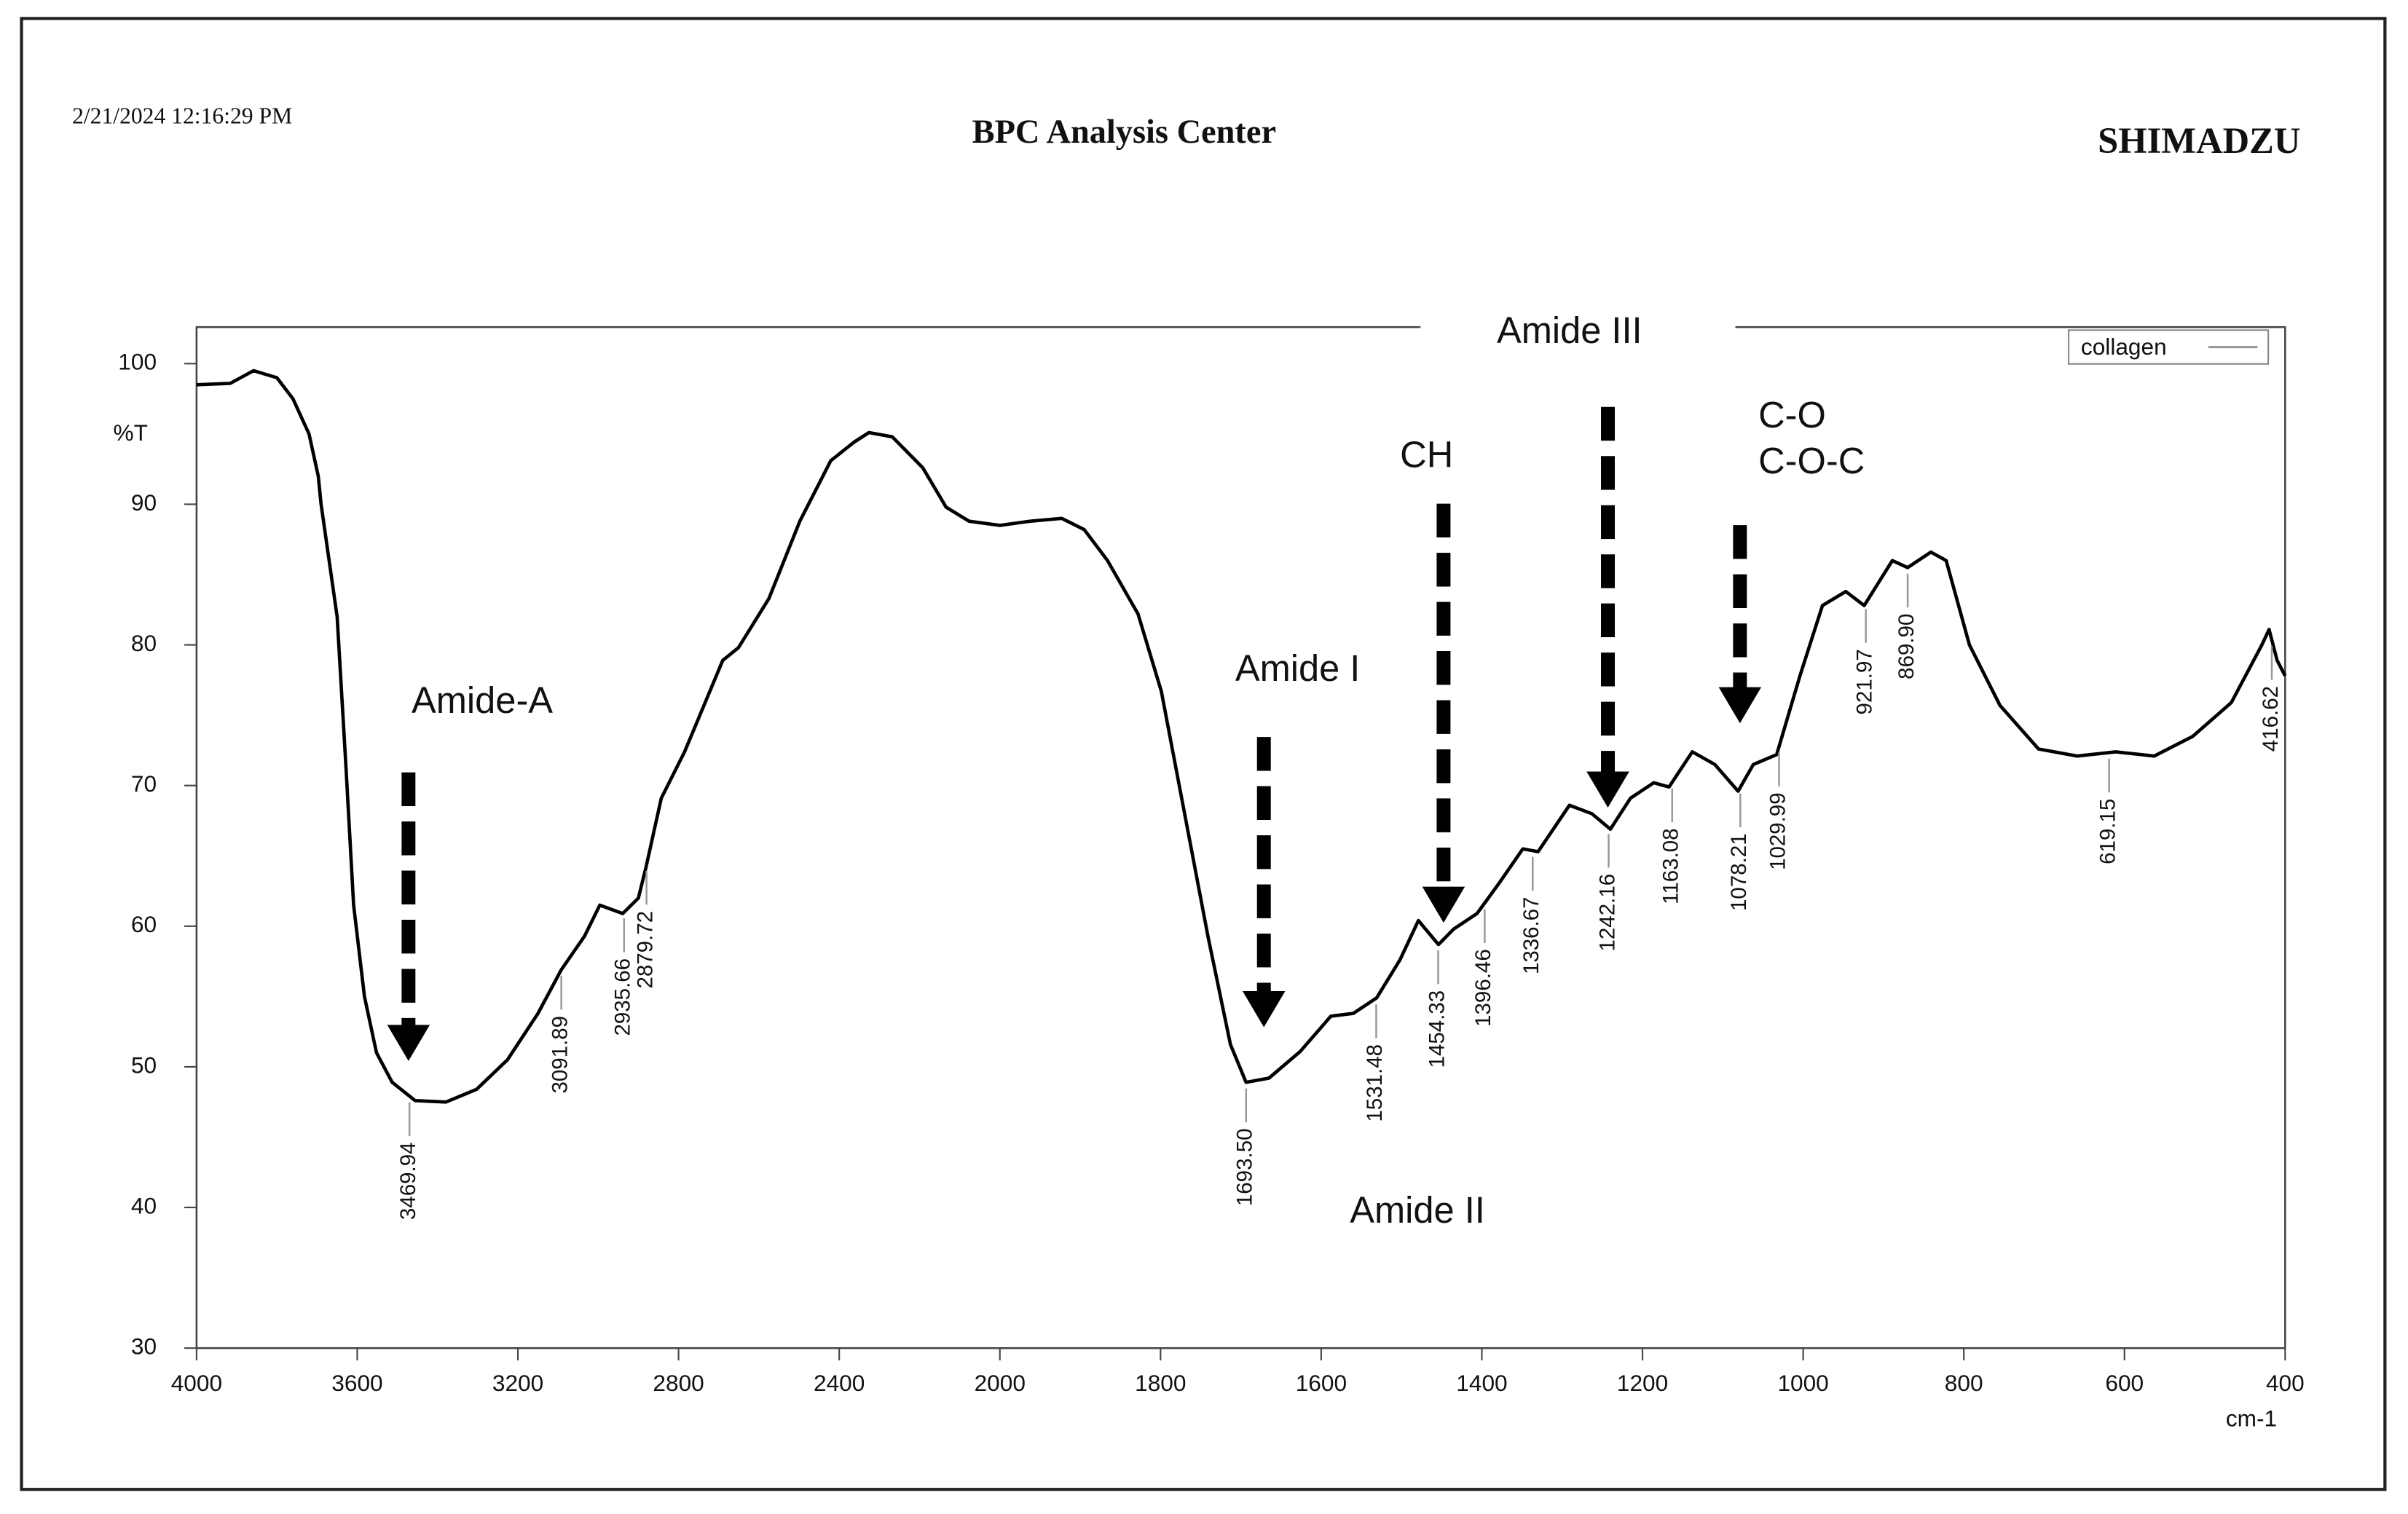 Image resolution: width=2408 pixels, height=1514 pixels. I want to click on annotation: Amide-A, so click(482, 700).